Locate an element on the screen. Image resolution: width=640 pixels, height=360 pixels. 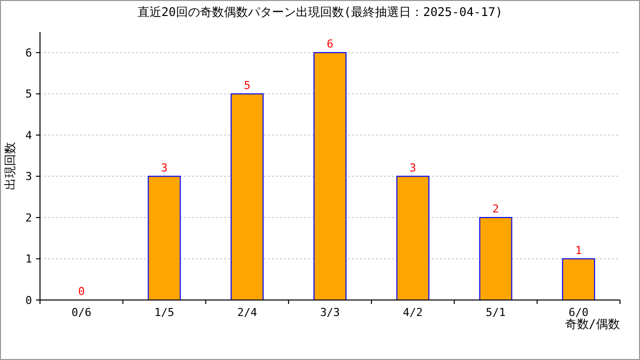
data-label: 2 is located at coordinates (496, 209).